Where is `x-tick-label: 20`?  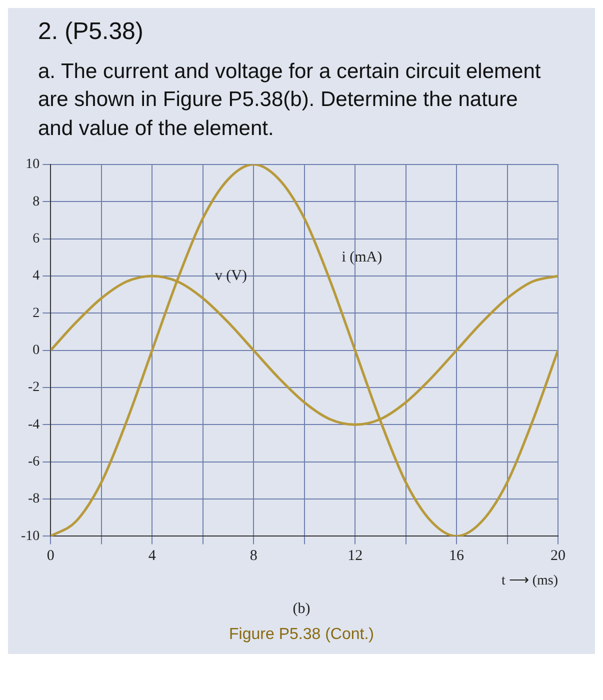
x-tick-label: 20 is located at coordinates (558, 556).